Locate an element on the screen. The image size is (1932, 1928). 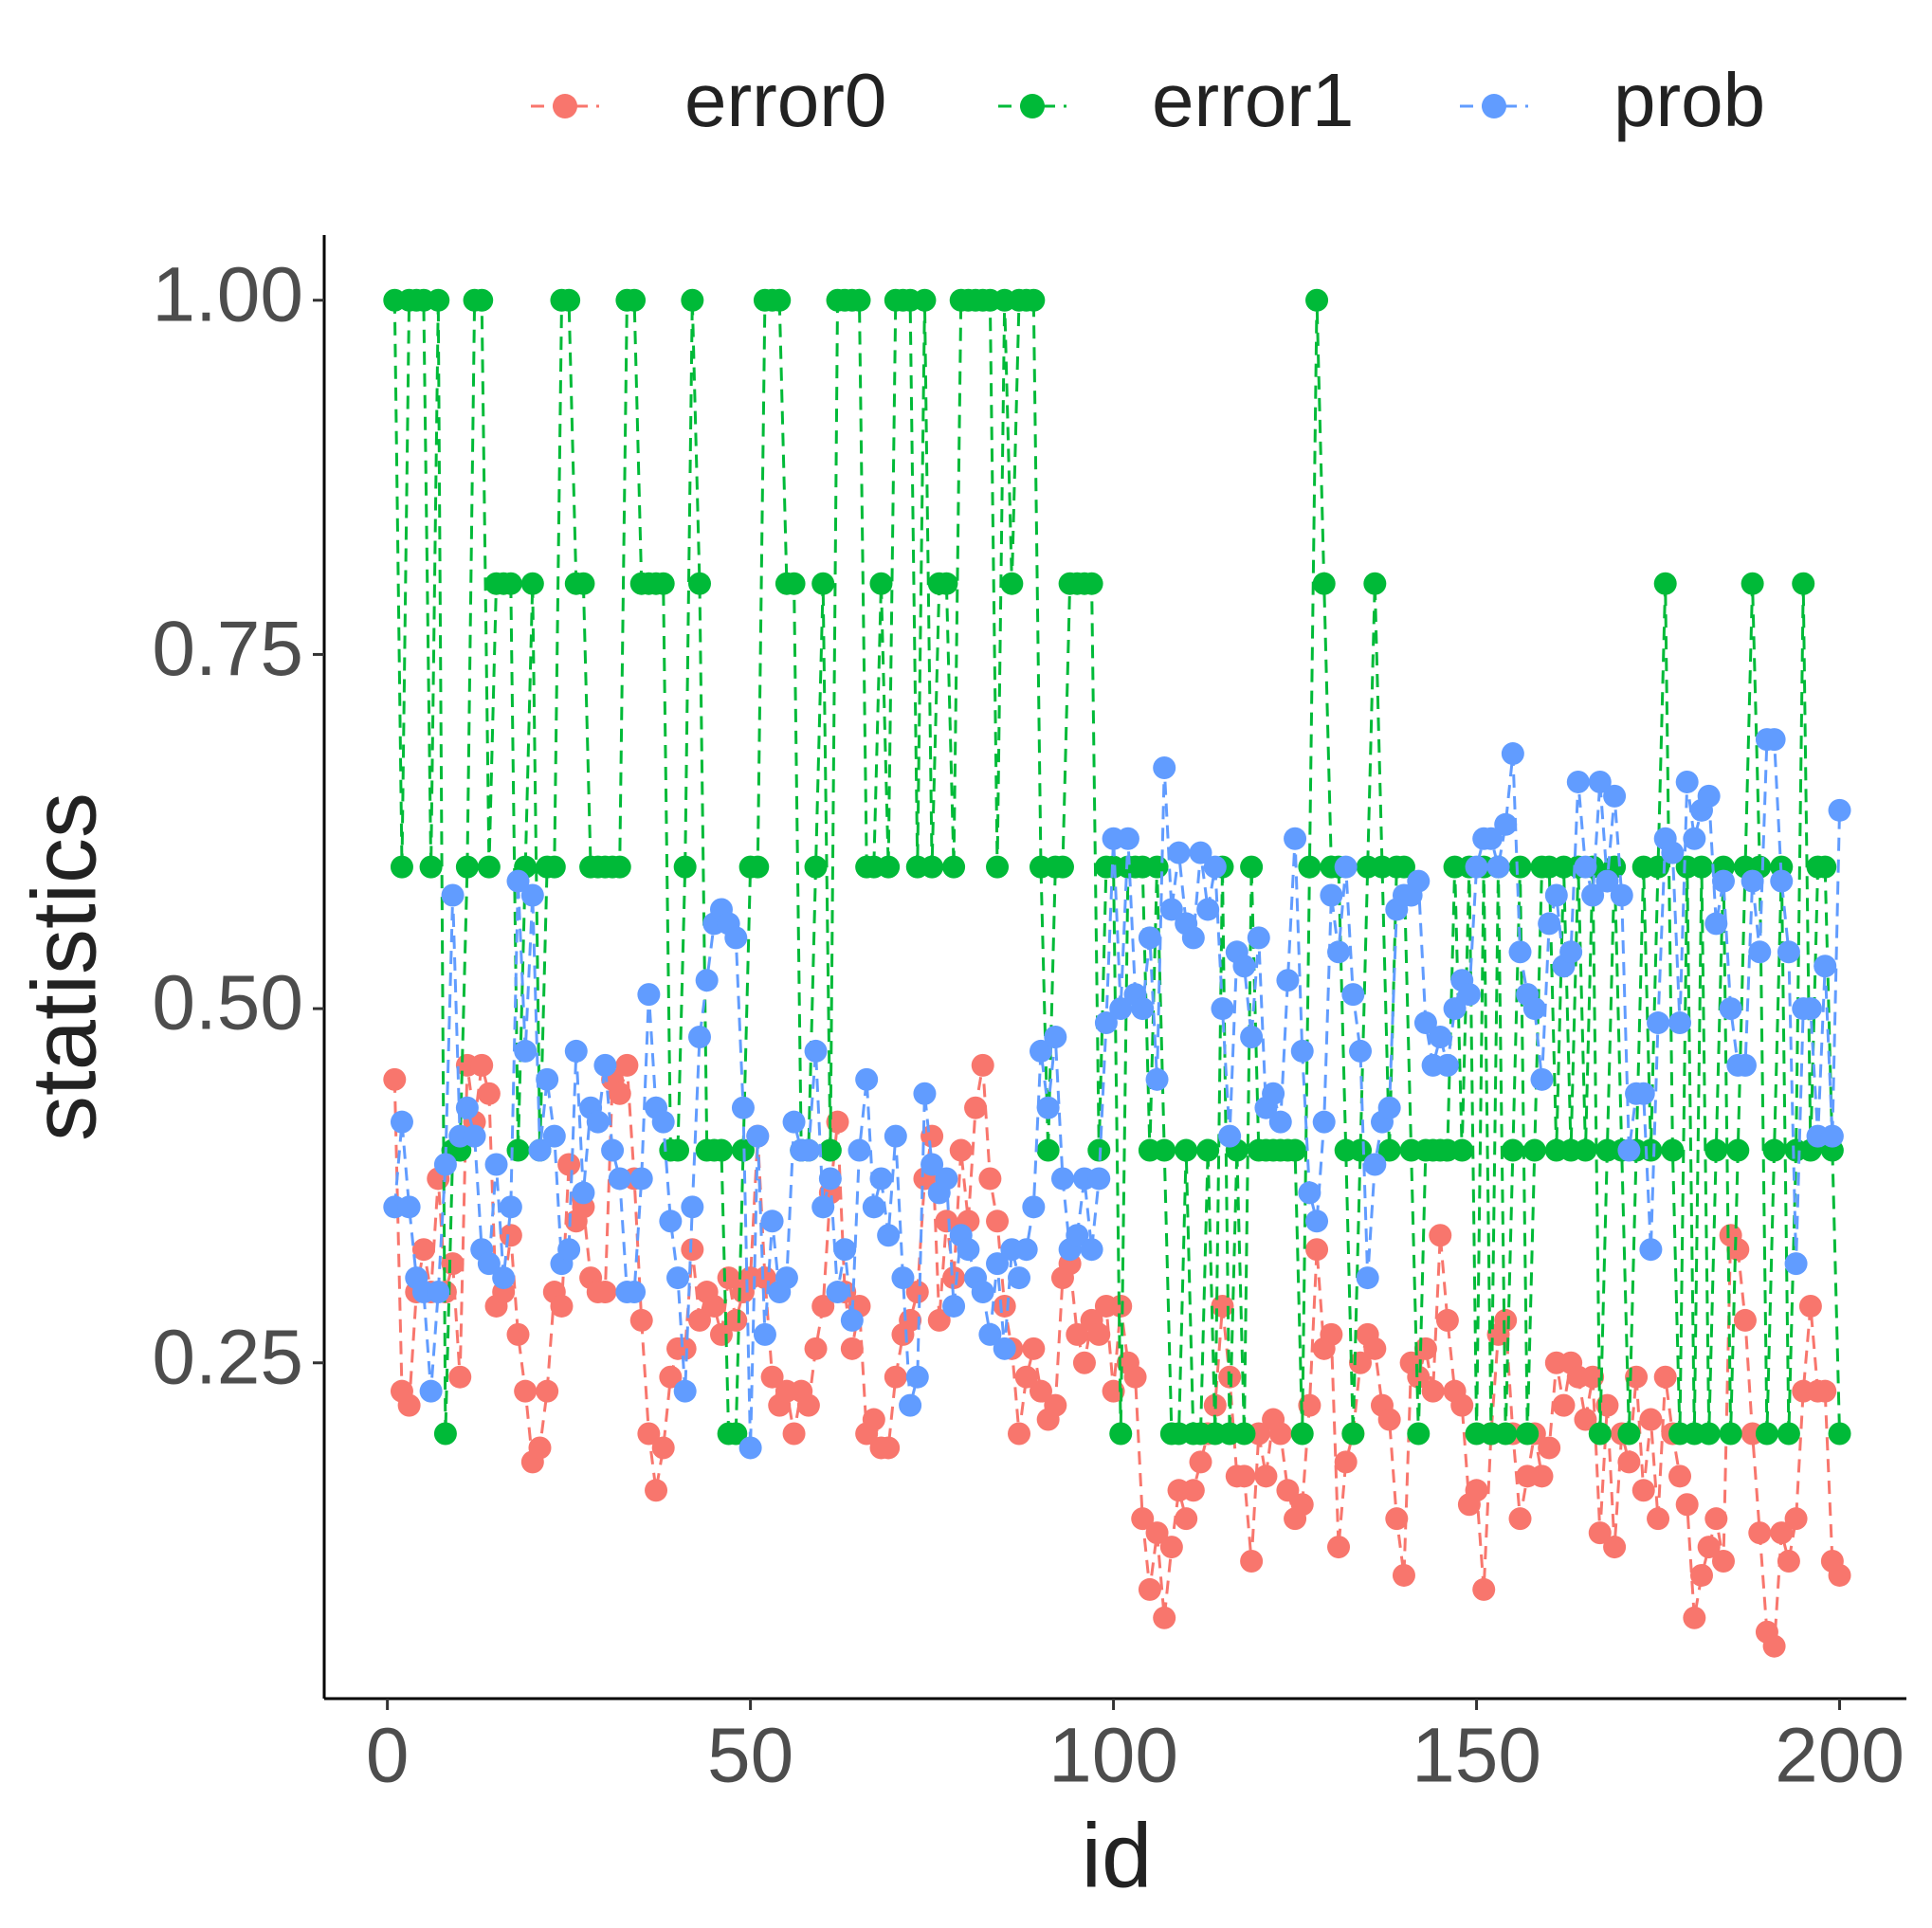
y-tick-label: 0.50 is located at coordinates (228, 1003).